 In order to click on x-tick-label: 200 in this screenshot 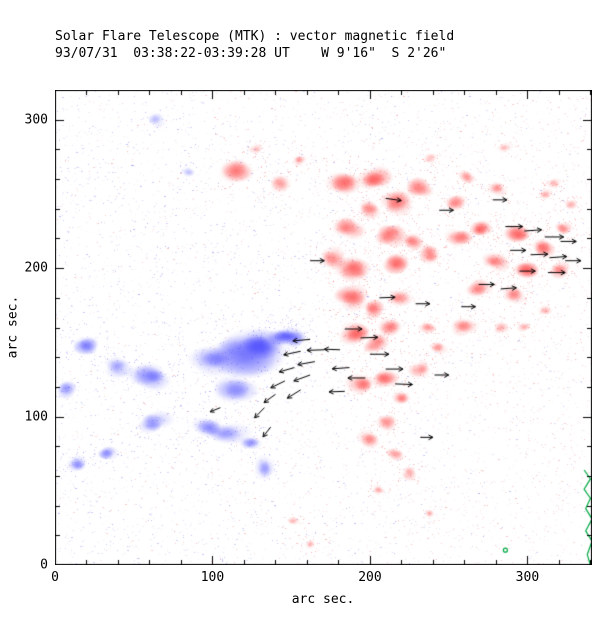, I will do `click(370, 577)`.